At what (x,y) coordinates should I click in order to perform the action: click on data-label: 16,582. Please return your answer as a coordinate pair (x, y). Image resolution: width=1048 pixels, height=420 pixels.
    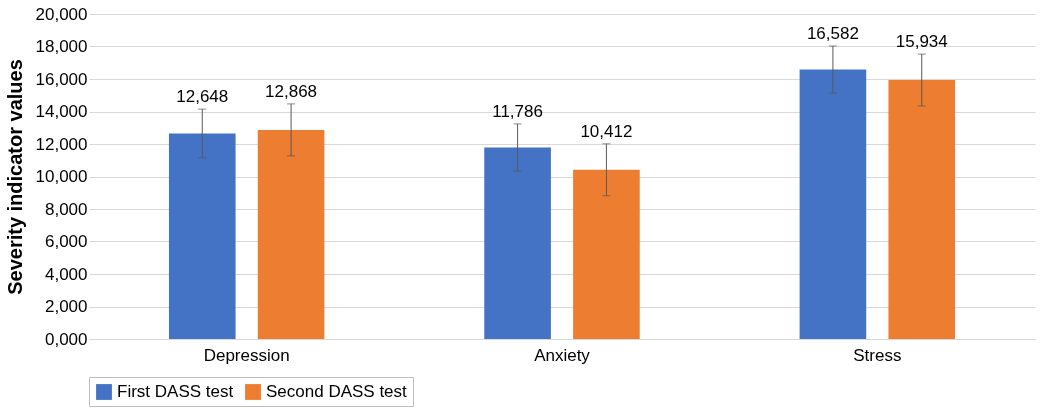
    Looking at the image, I should click on (832, 33).